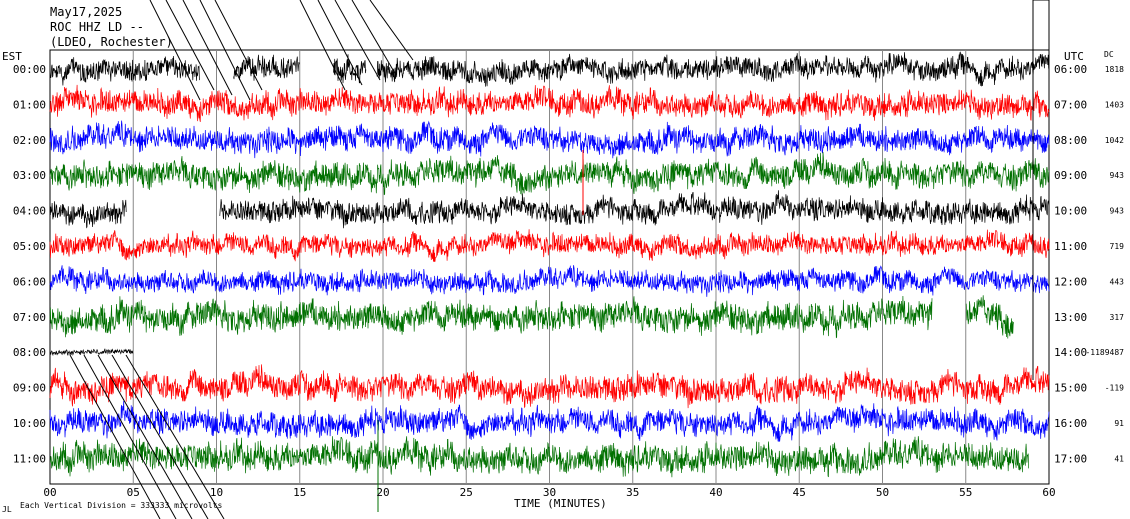 This screenshot has width=1130, height=519. I want to click on utc-hour-label: 08:00, so click(1070, 140).